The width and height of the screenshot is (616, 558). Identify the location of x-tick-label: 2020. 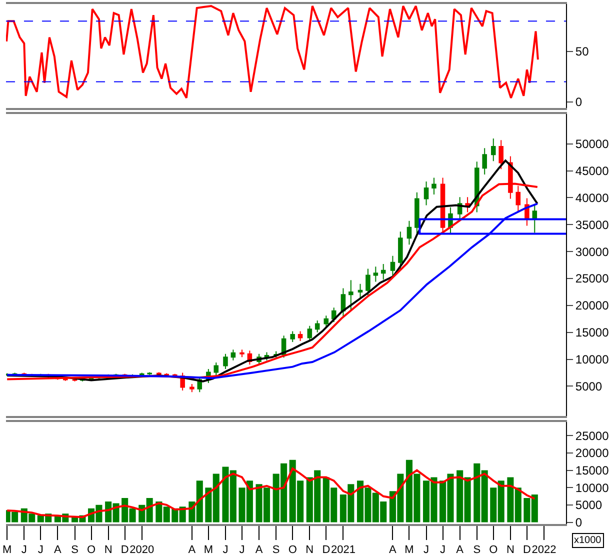
(142, 550).